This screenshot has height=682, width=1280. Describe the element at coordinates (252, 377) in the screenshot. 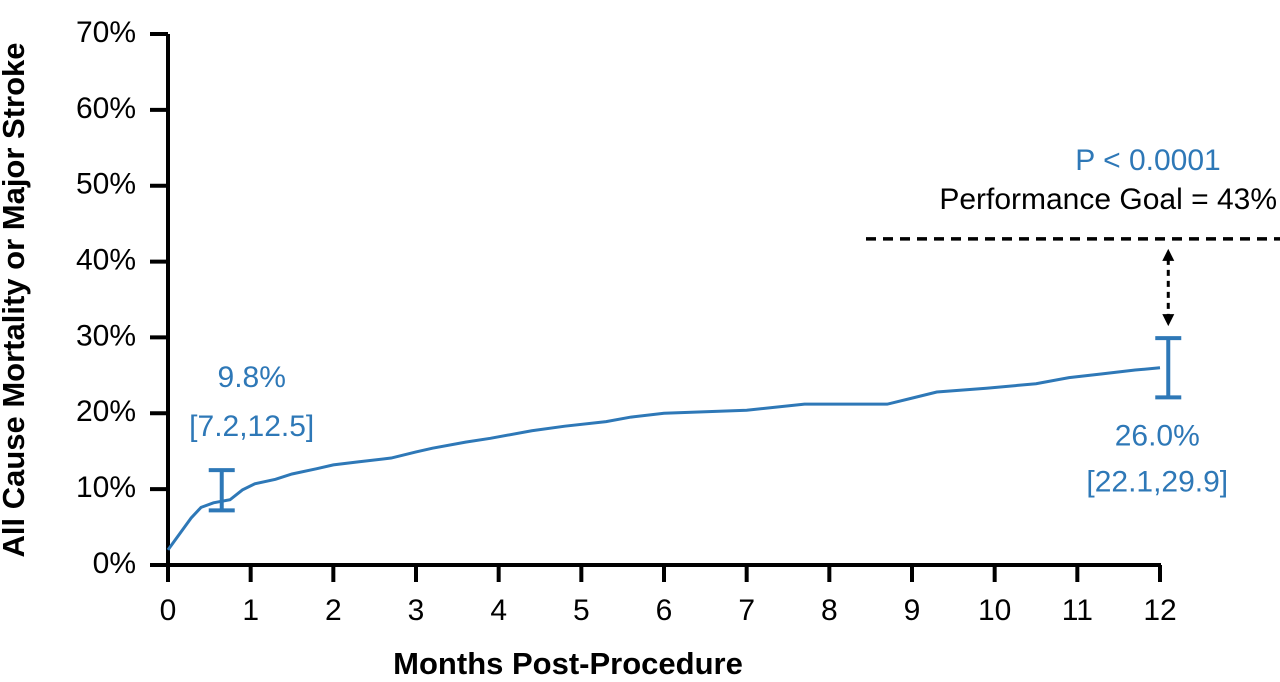

I see `estimate-label: 9.8%` at that location.